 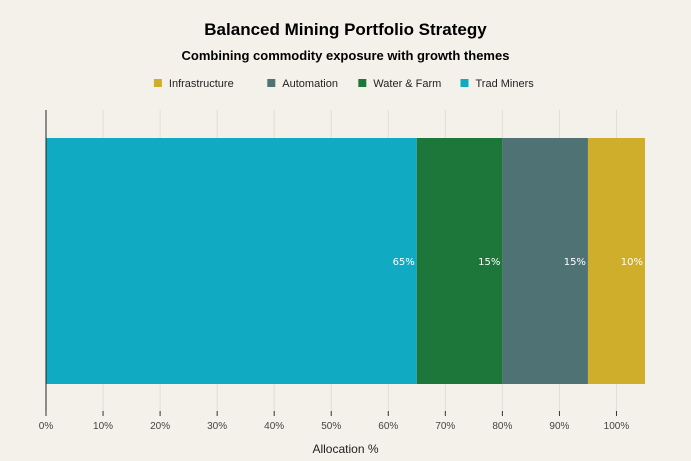 What do you see at coordinates (505, 84) in the screenshot?
I see `legend-label: Trad Miners` at bounding box center [505, 84].